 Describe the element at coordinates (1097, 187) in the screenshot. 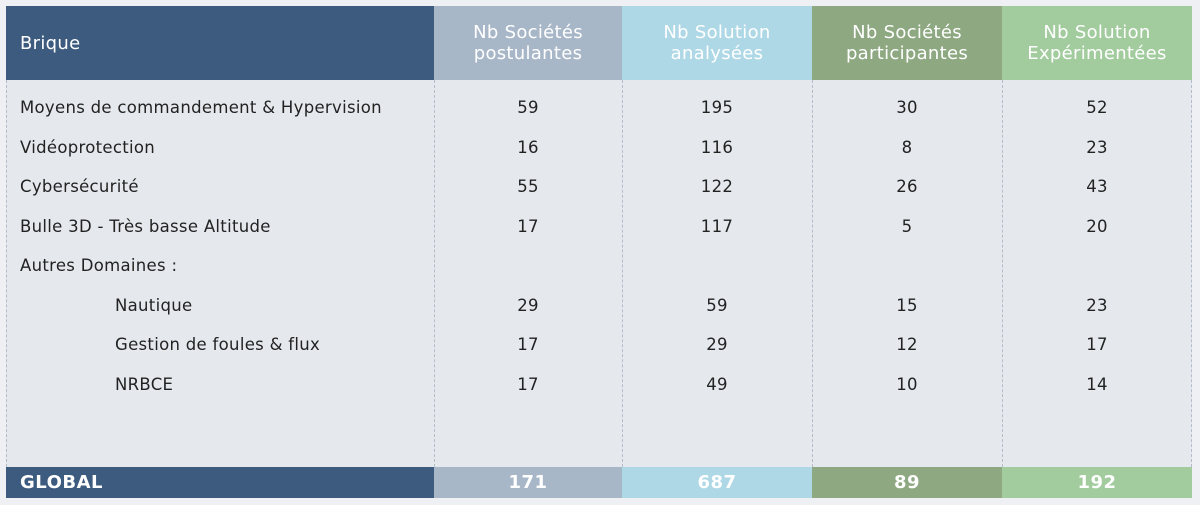

I see `cell-value: 43` at that location.